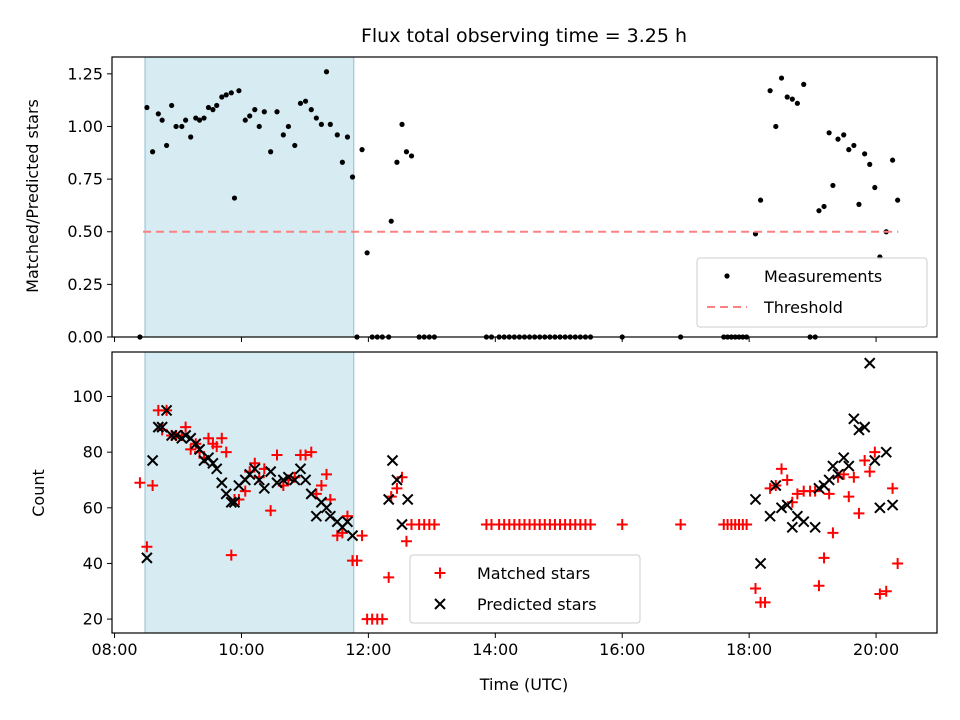  I want to click on x-tick-label: 16:00, so click(622, 649).